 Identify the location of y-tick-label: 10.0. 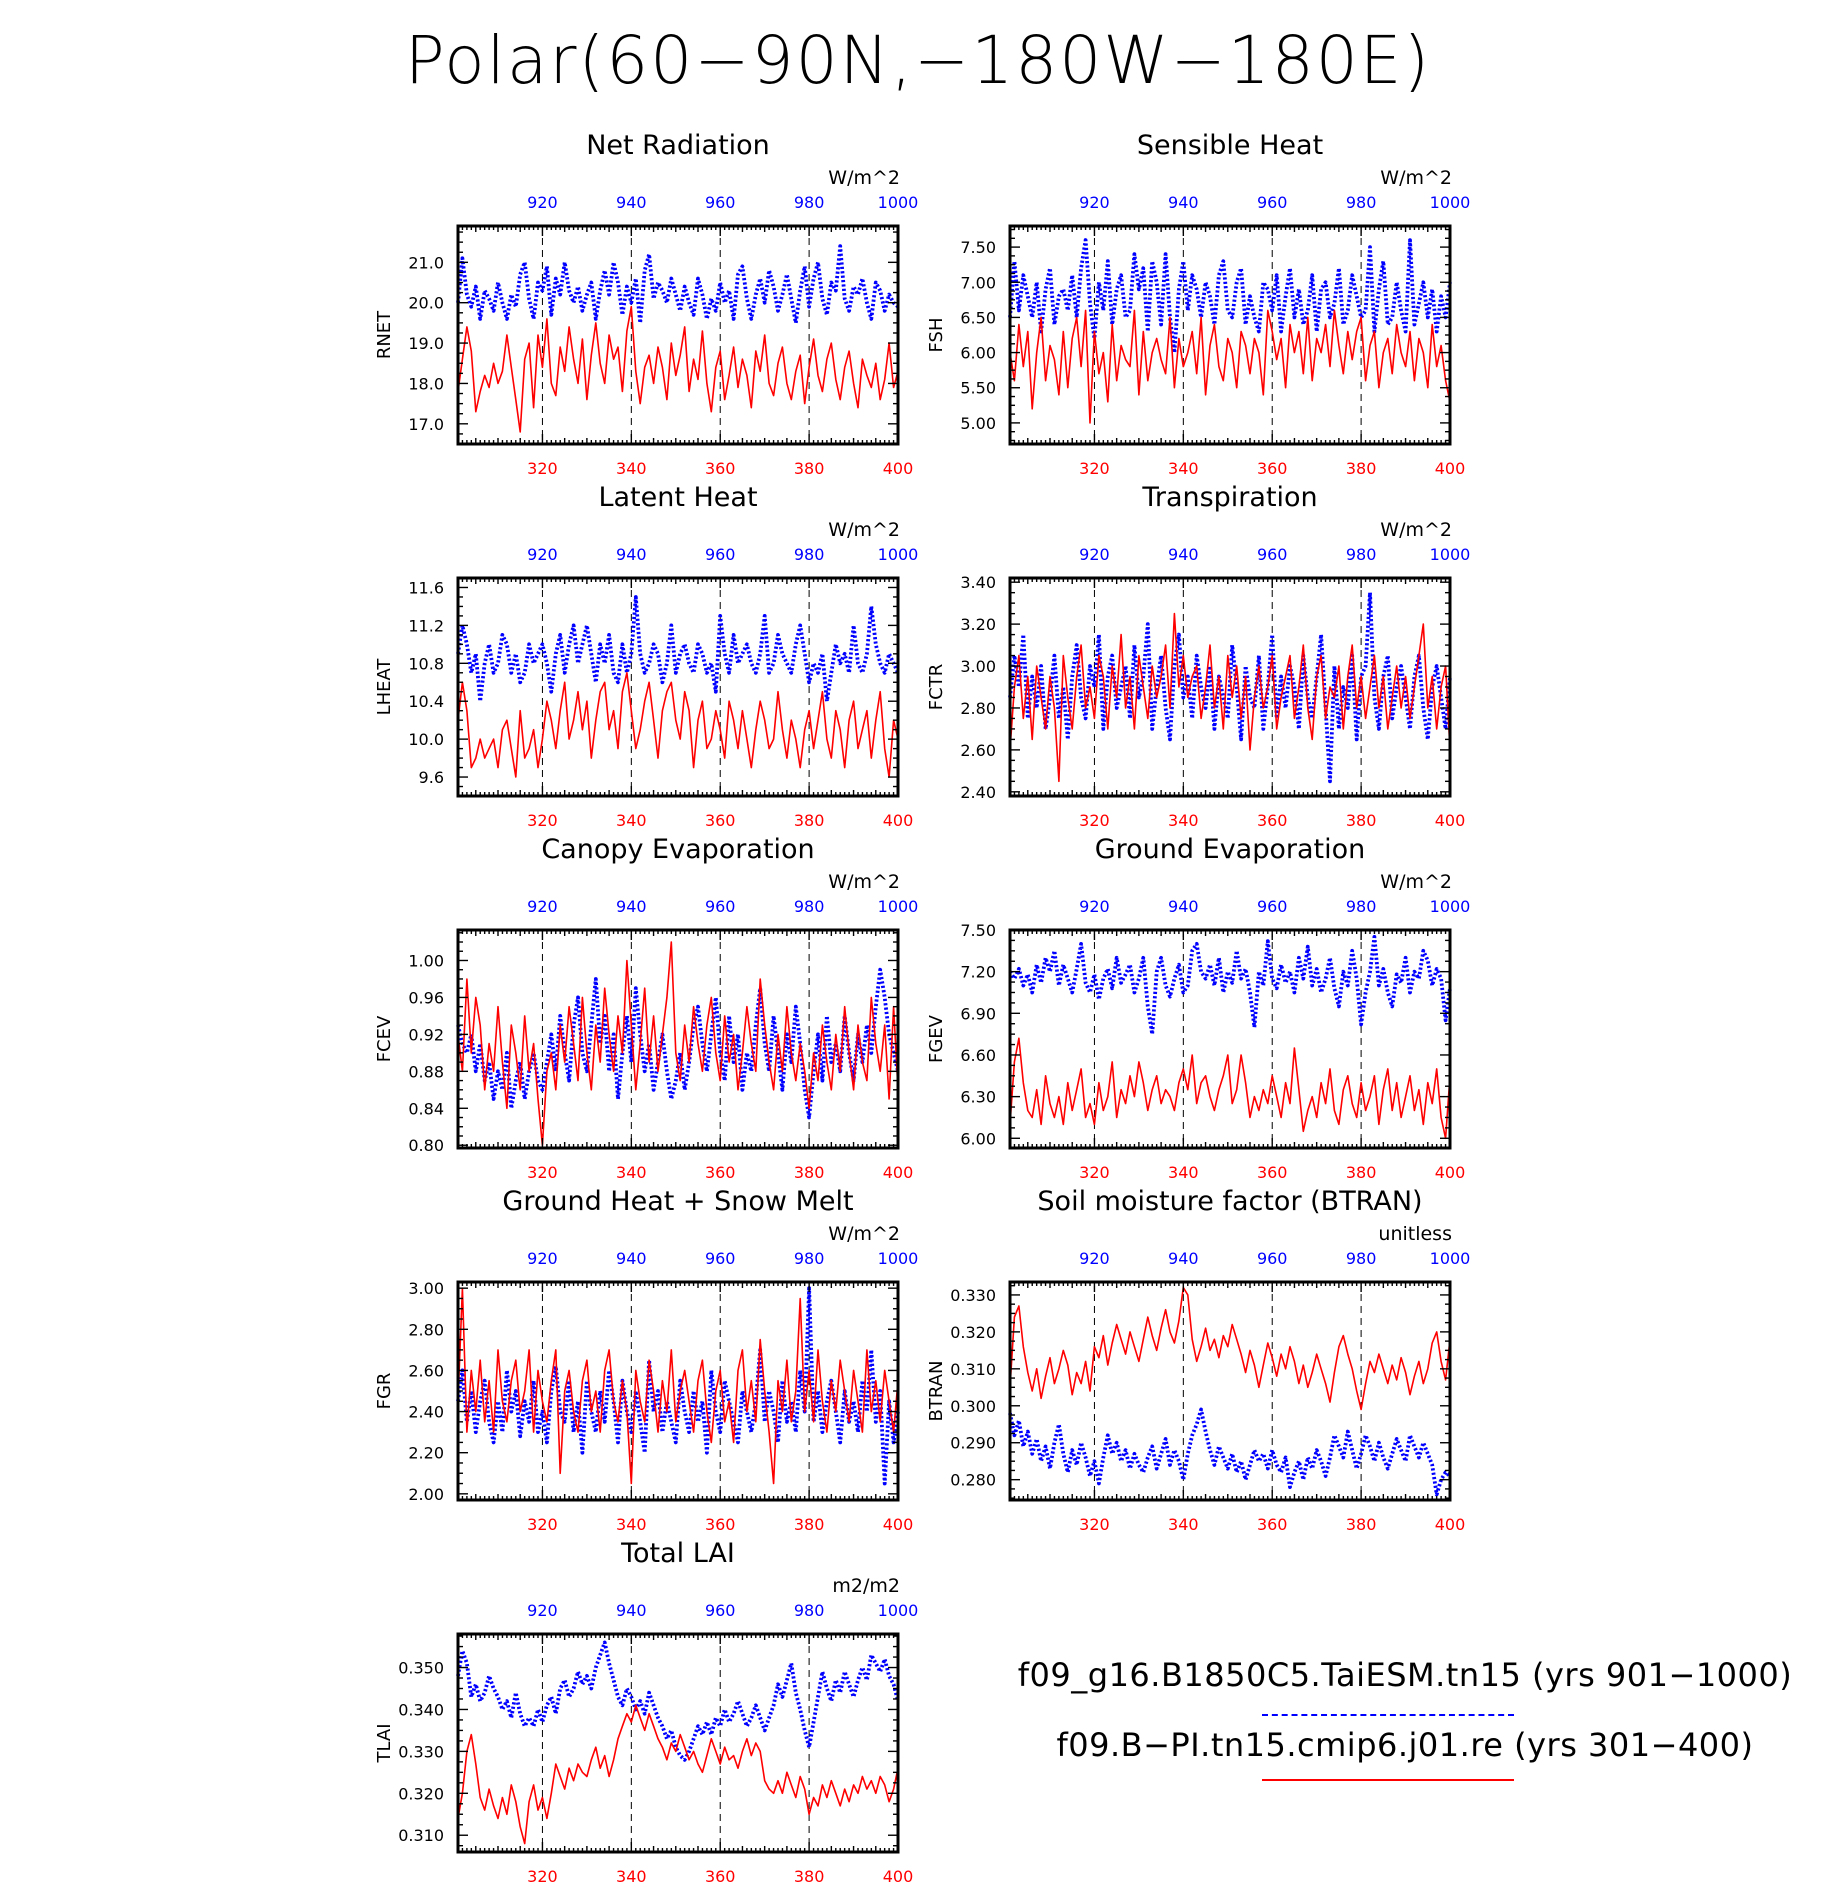
(426, 739).